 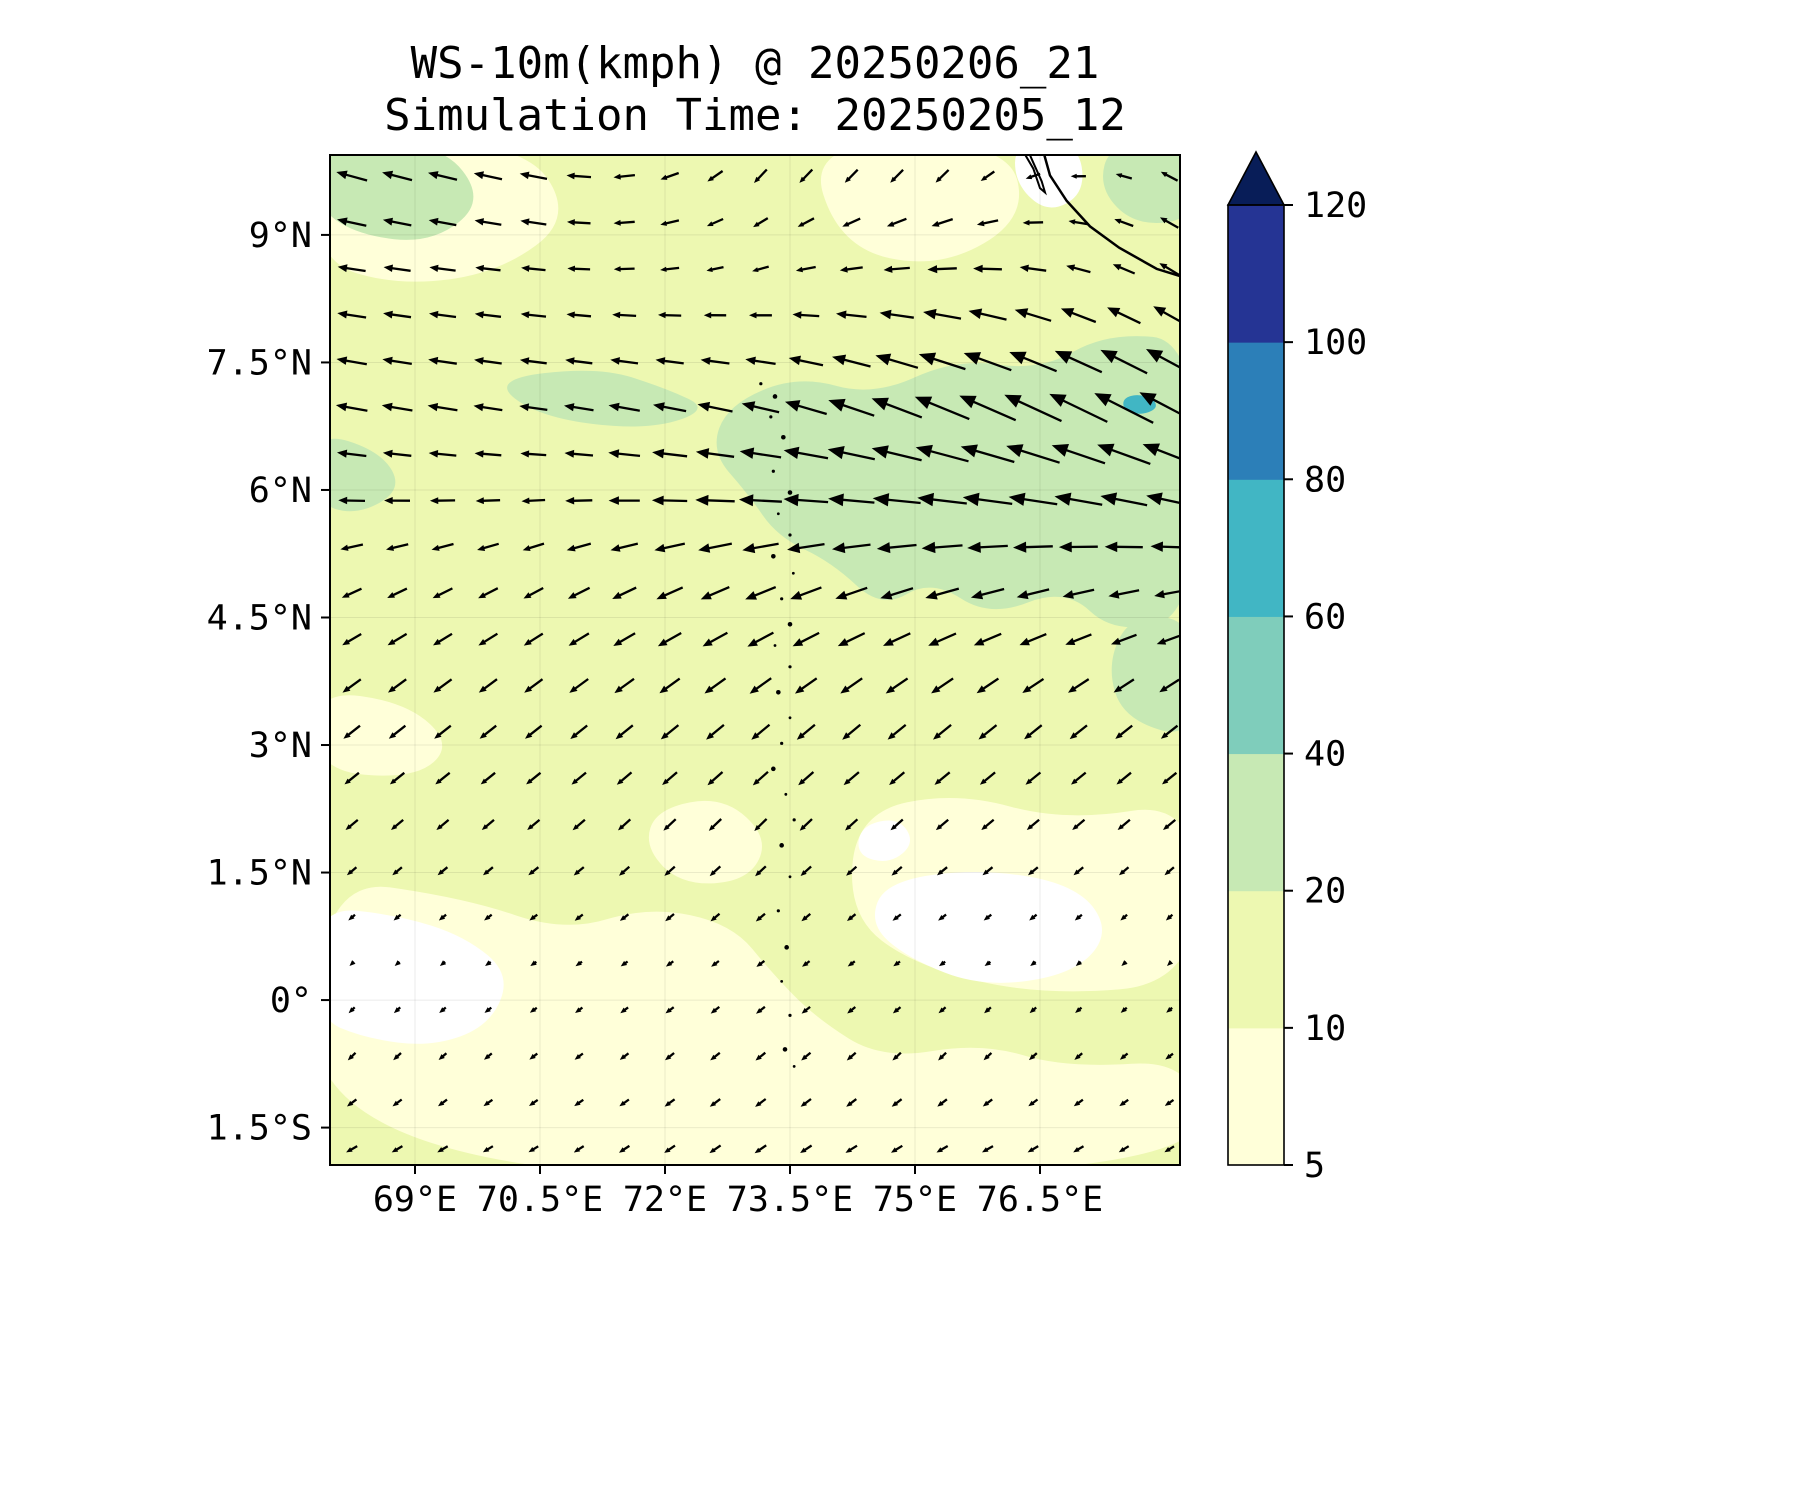 I want to click on x-tick-label: 73.5°E, so click(x=790, y=1200).